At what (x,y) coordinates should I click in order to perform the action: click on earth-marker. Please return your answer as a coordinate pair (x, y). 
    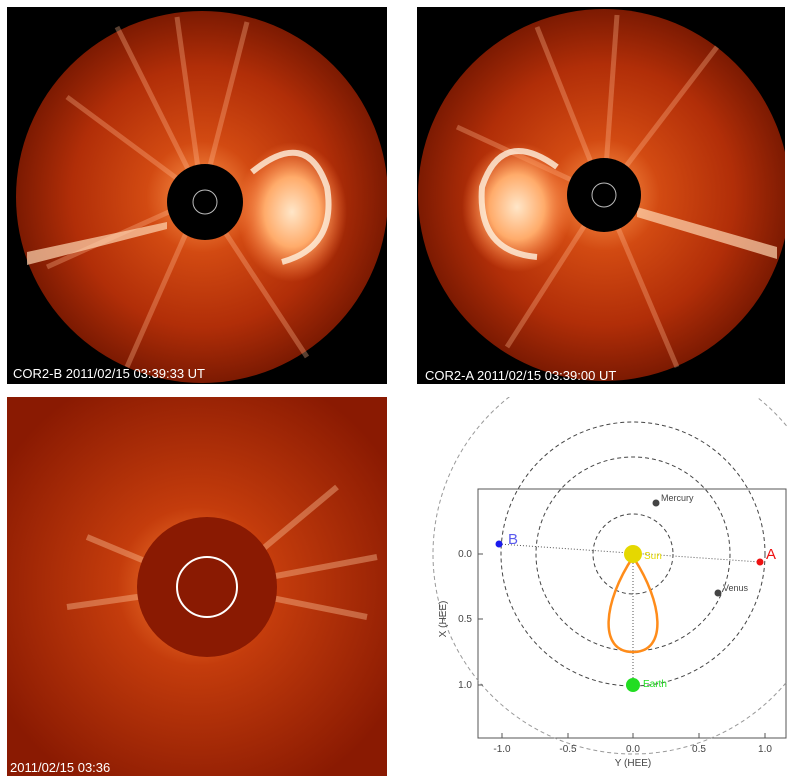
    Looking at the image, I should click on (633, 685).